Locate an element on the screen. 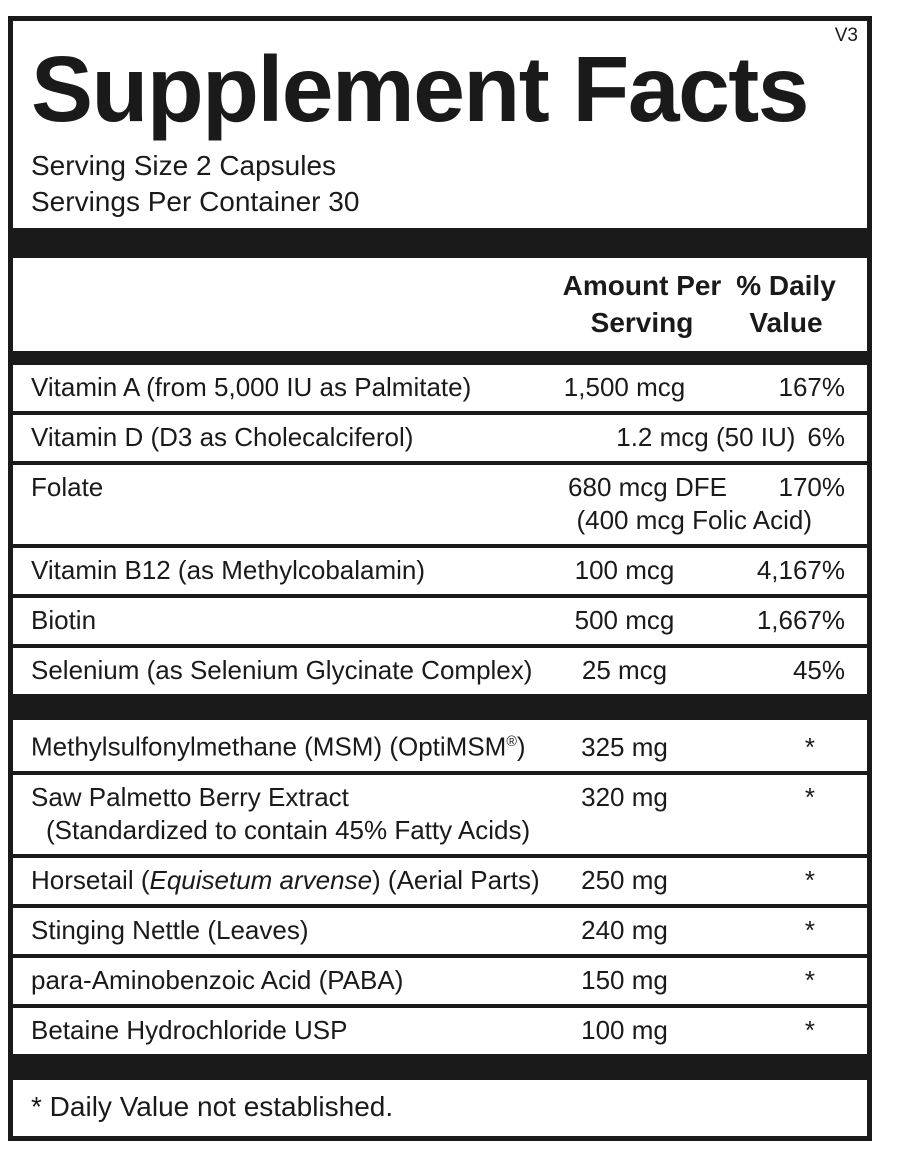 The height and width of the screenshot is (1156, 904). latin-name: Equisetum arvense is located at coordinates (261, 879).